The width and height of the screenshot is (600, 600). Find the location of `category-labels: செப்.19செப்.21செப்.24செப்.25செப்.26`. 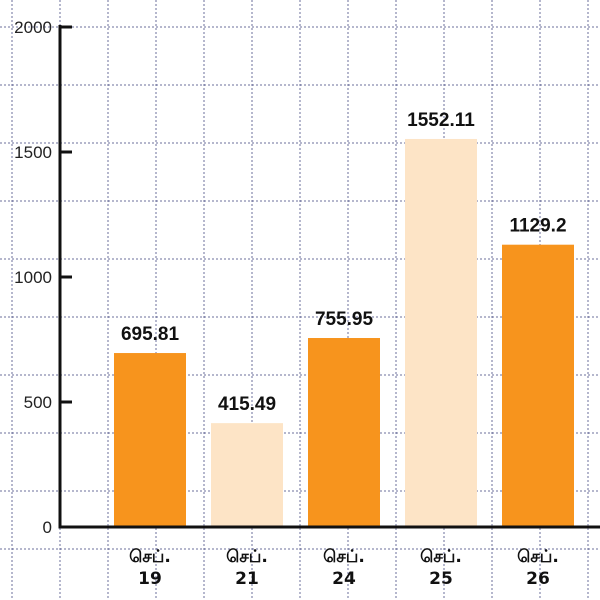

category-labels: செப்.19செப்.21செப்.24செப்.25செப்.26 is located at coordinates (344, 568).